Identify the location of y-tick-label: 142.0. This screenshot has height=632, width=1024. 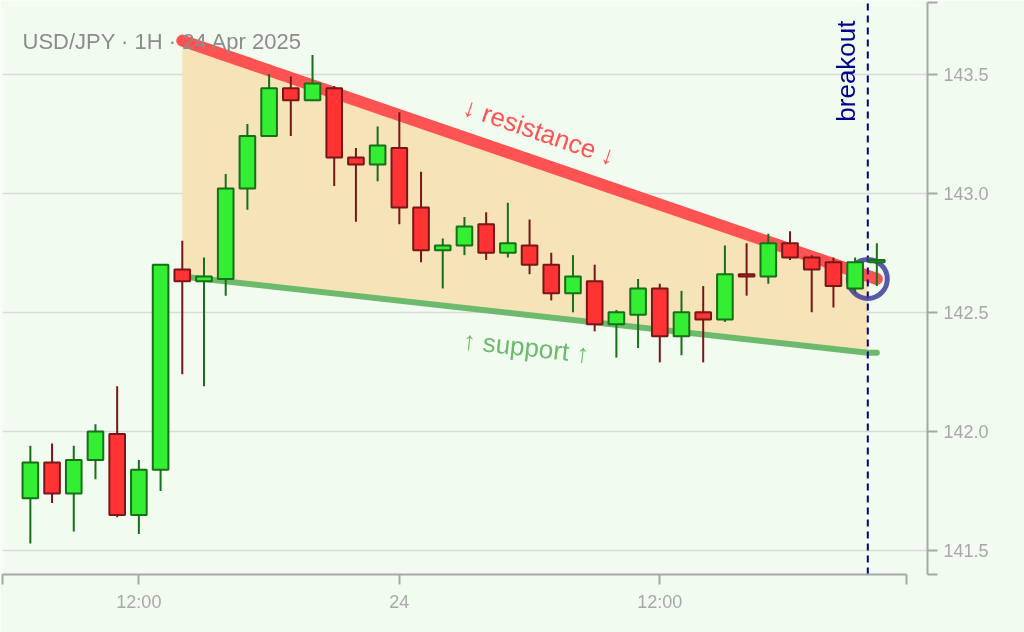
(966, 432).